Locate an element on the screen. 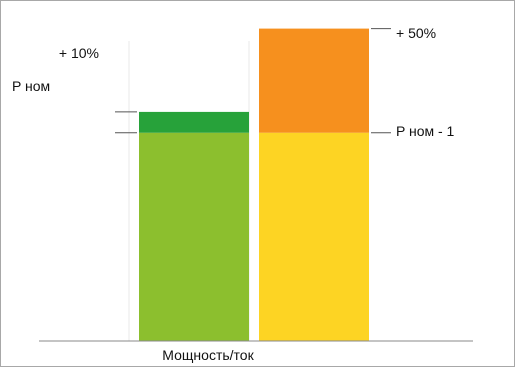 The image size is (515, 368). x-axis-category-label: Мощность/ток is located at coordinates (208, 355).